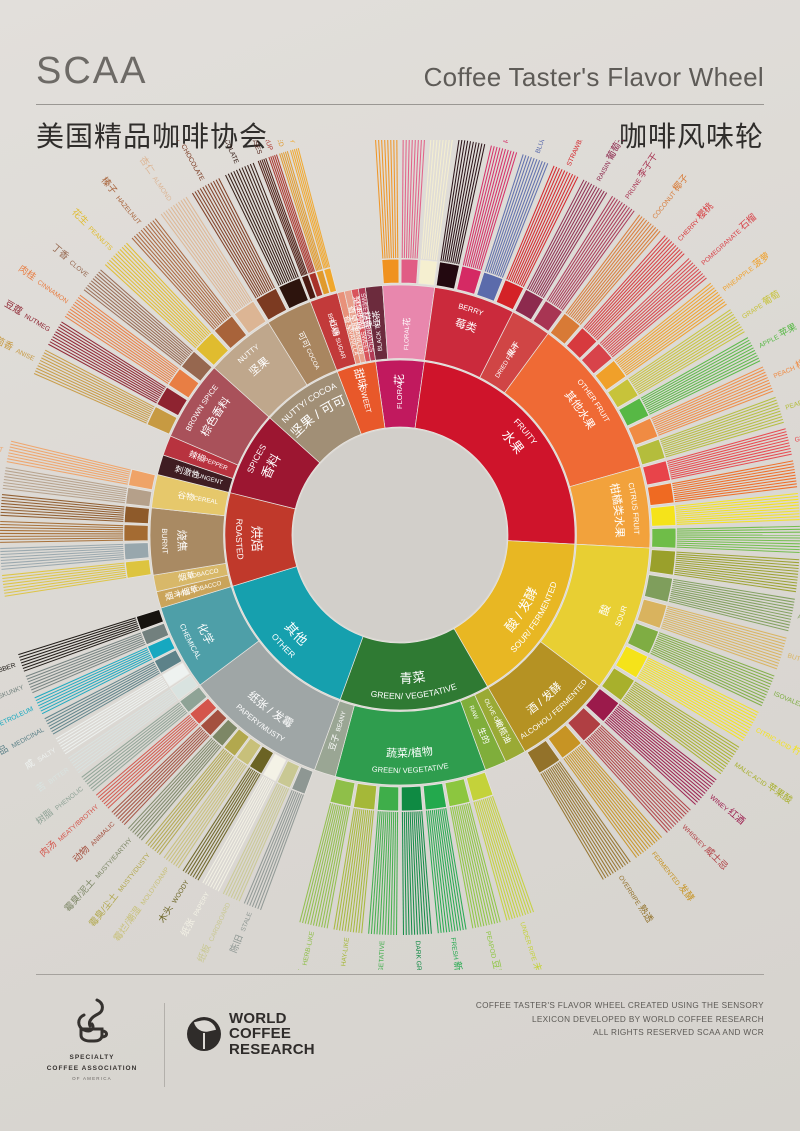 The width and height of the screenshot is (800, 1131). Describe the element at coordinates (138, 569) in the screenshot. I see `wheel-flavor-swatch-acrid` at that location.